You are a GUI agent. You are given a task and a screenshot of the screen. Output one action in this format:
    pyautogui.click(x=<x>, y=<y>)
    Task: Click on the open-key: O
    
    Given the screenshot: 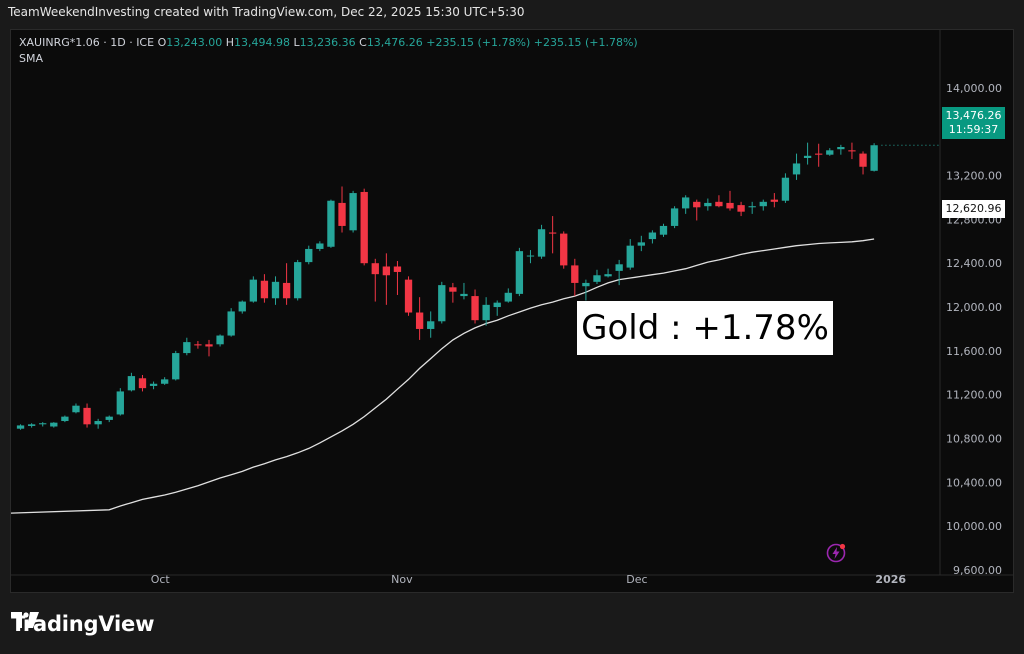 What is the action you would take?
    pyautogui.click(x=162, y=42)
    